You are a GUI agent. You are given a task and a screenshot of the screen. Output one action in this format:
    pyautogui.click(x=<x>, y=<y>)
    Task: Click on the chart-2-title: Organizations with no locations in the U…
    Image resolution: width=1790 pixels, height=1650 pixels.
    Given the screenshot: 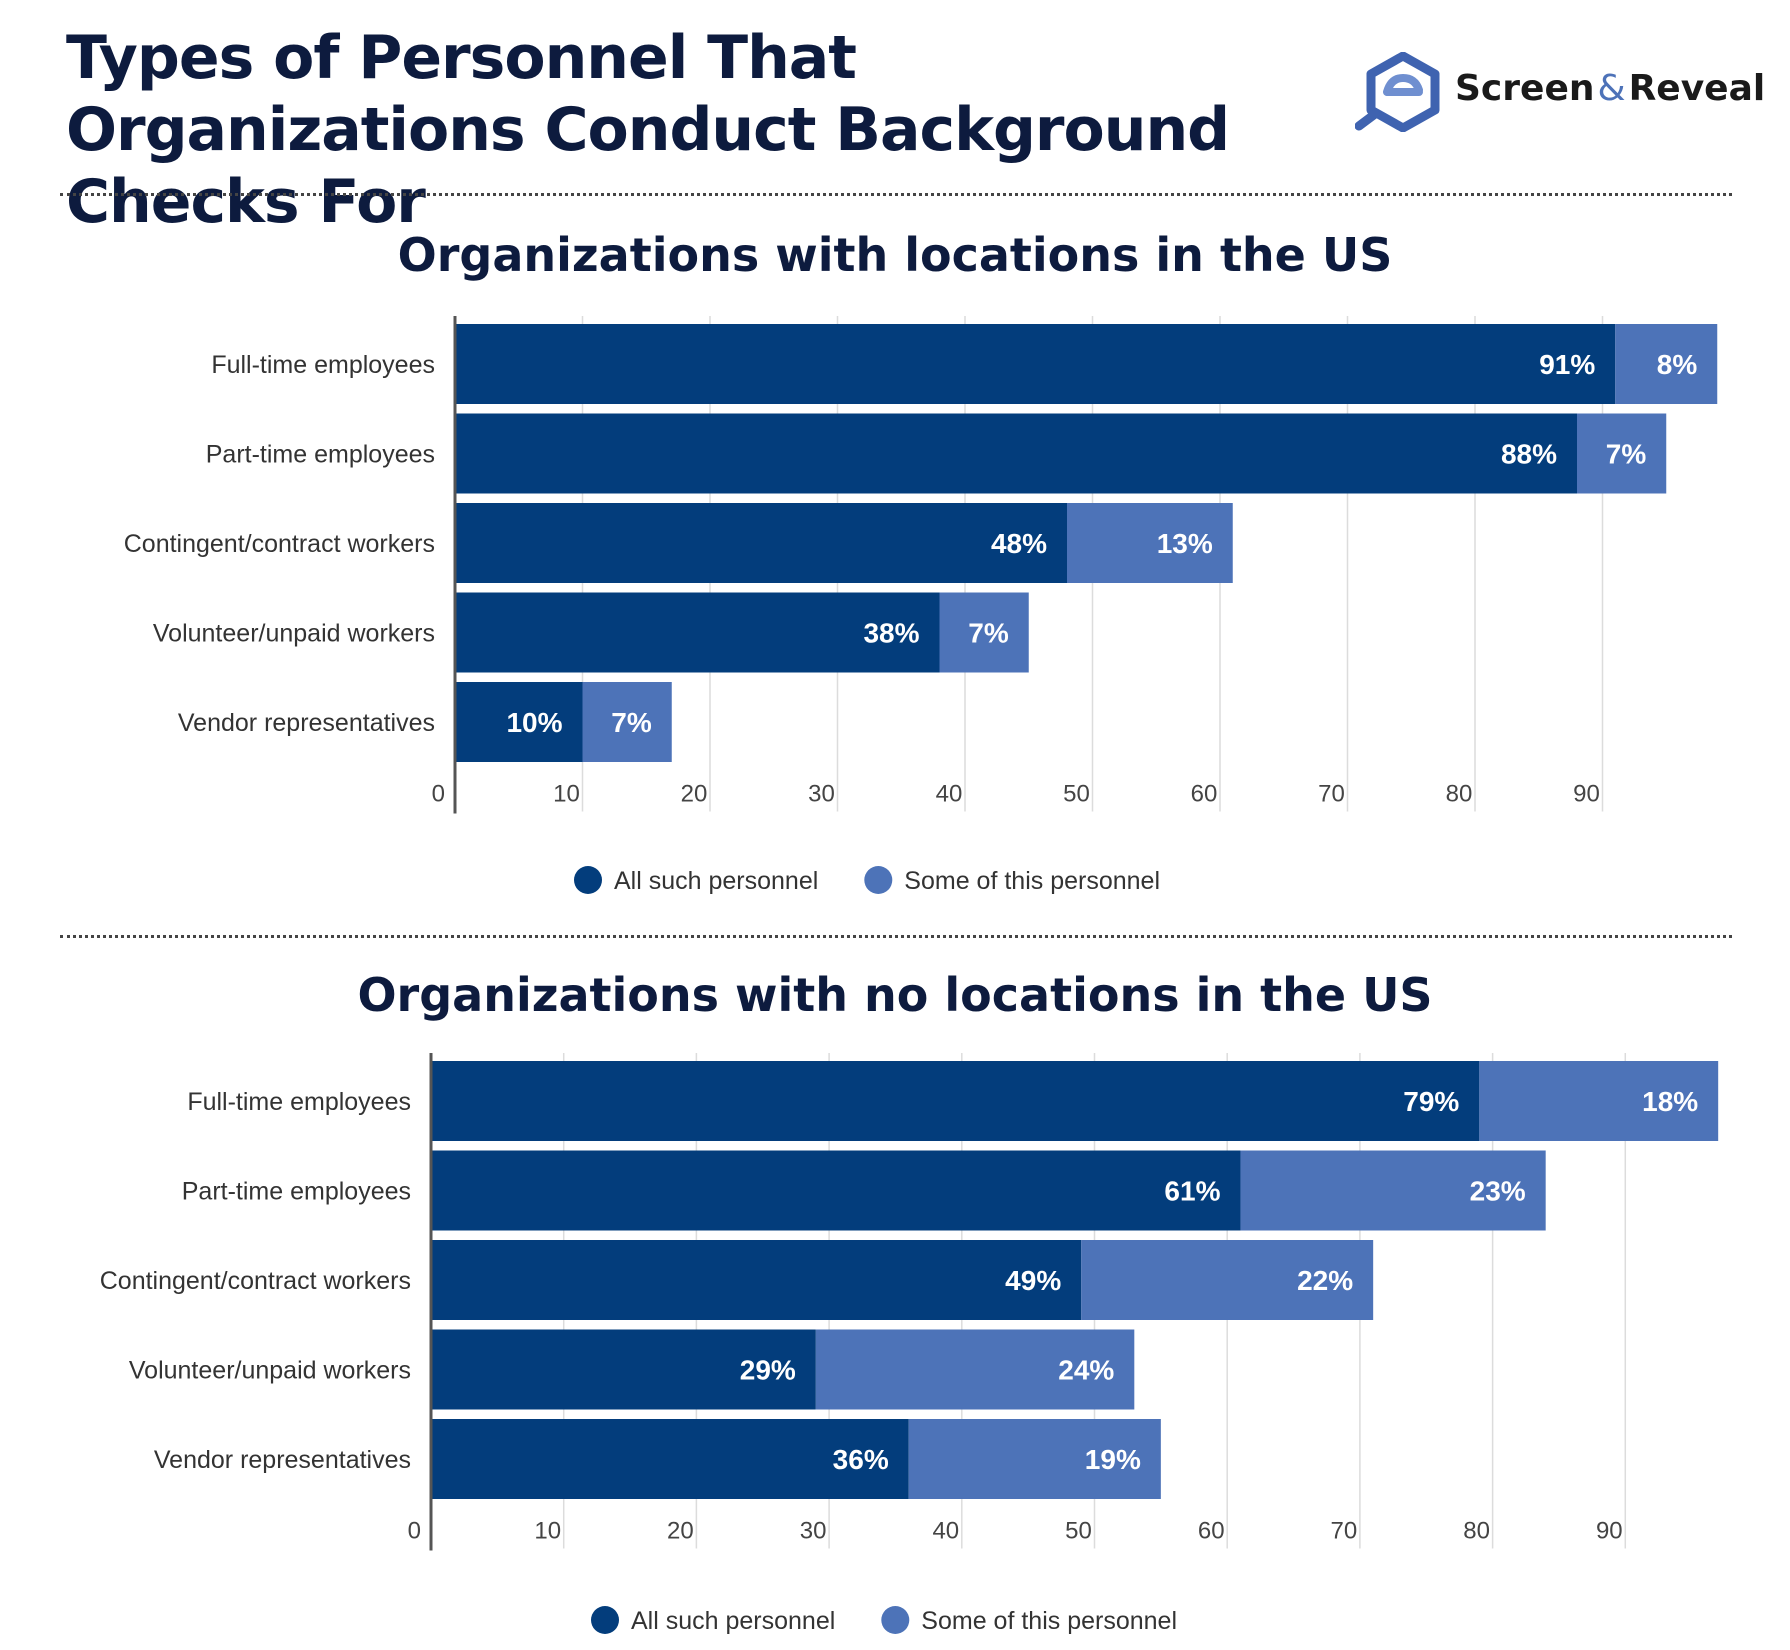 What is the action you would take?
    pyautogui.click(x=895, y=995)
    